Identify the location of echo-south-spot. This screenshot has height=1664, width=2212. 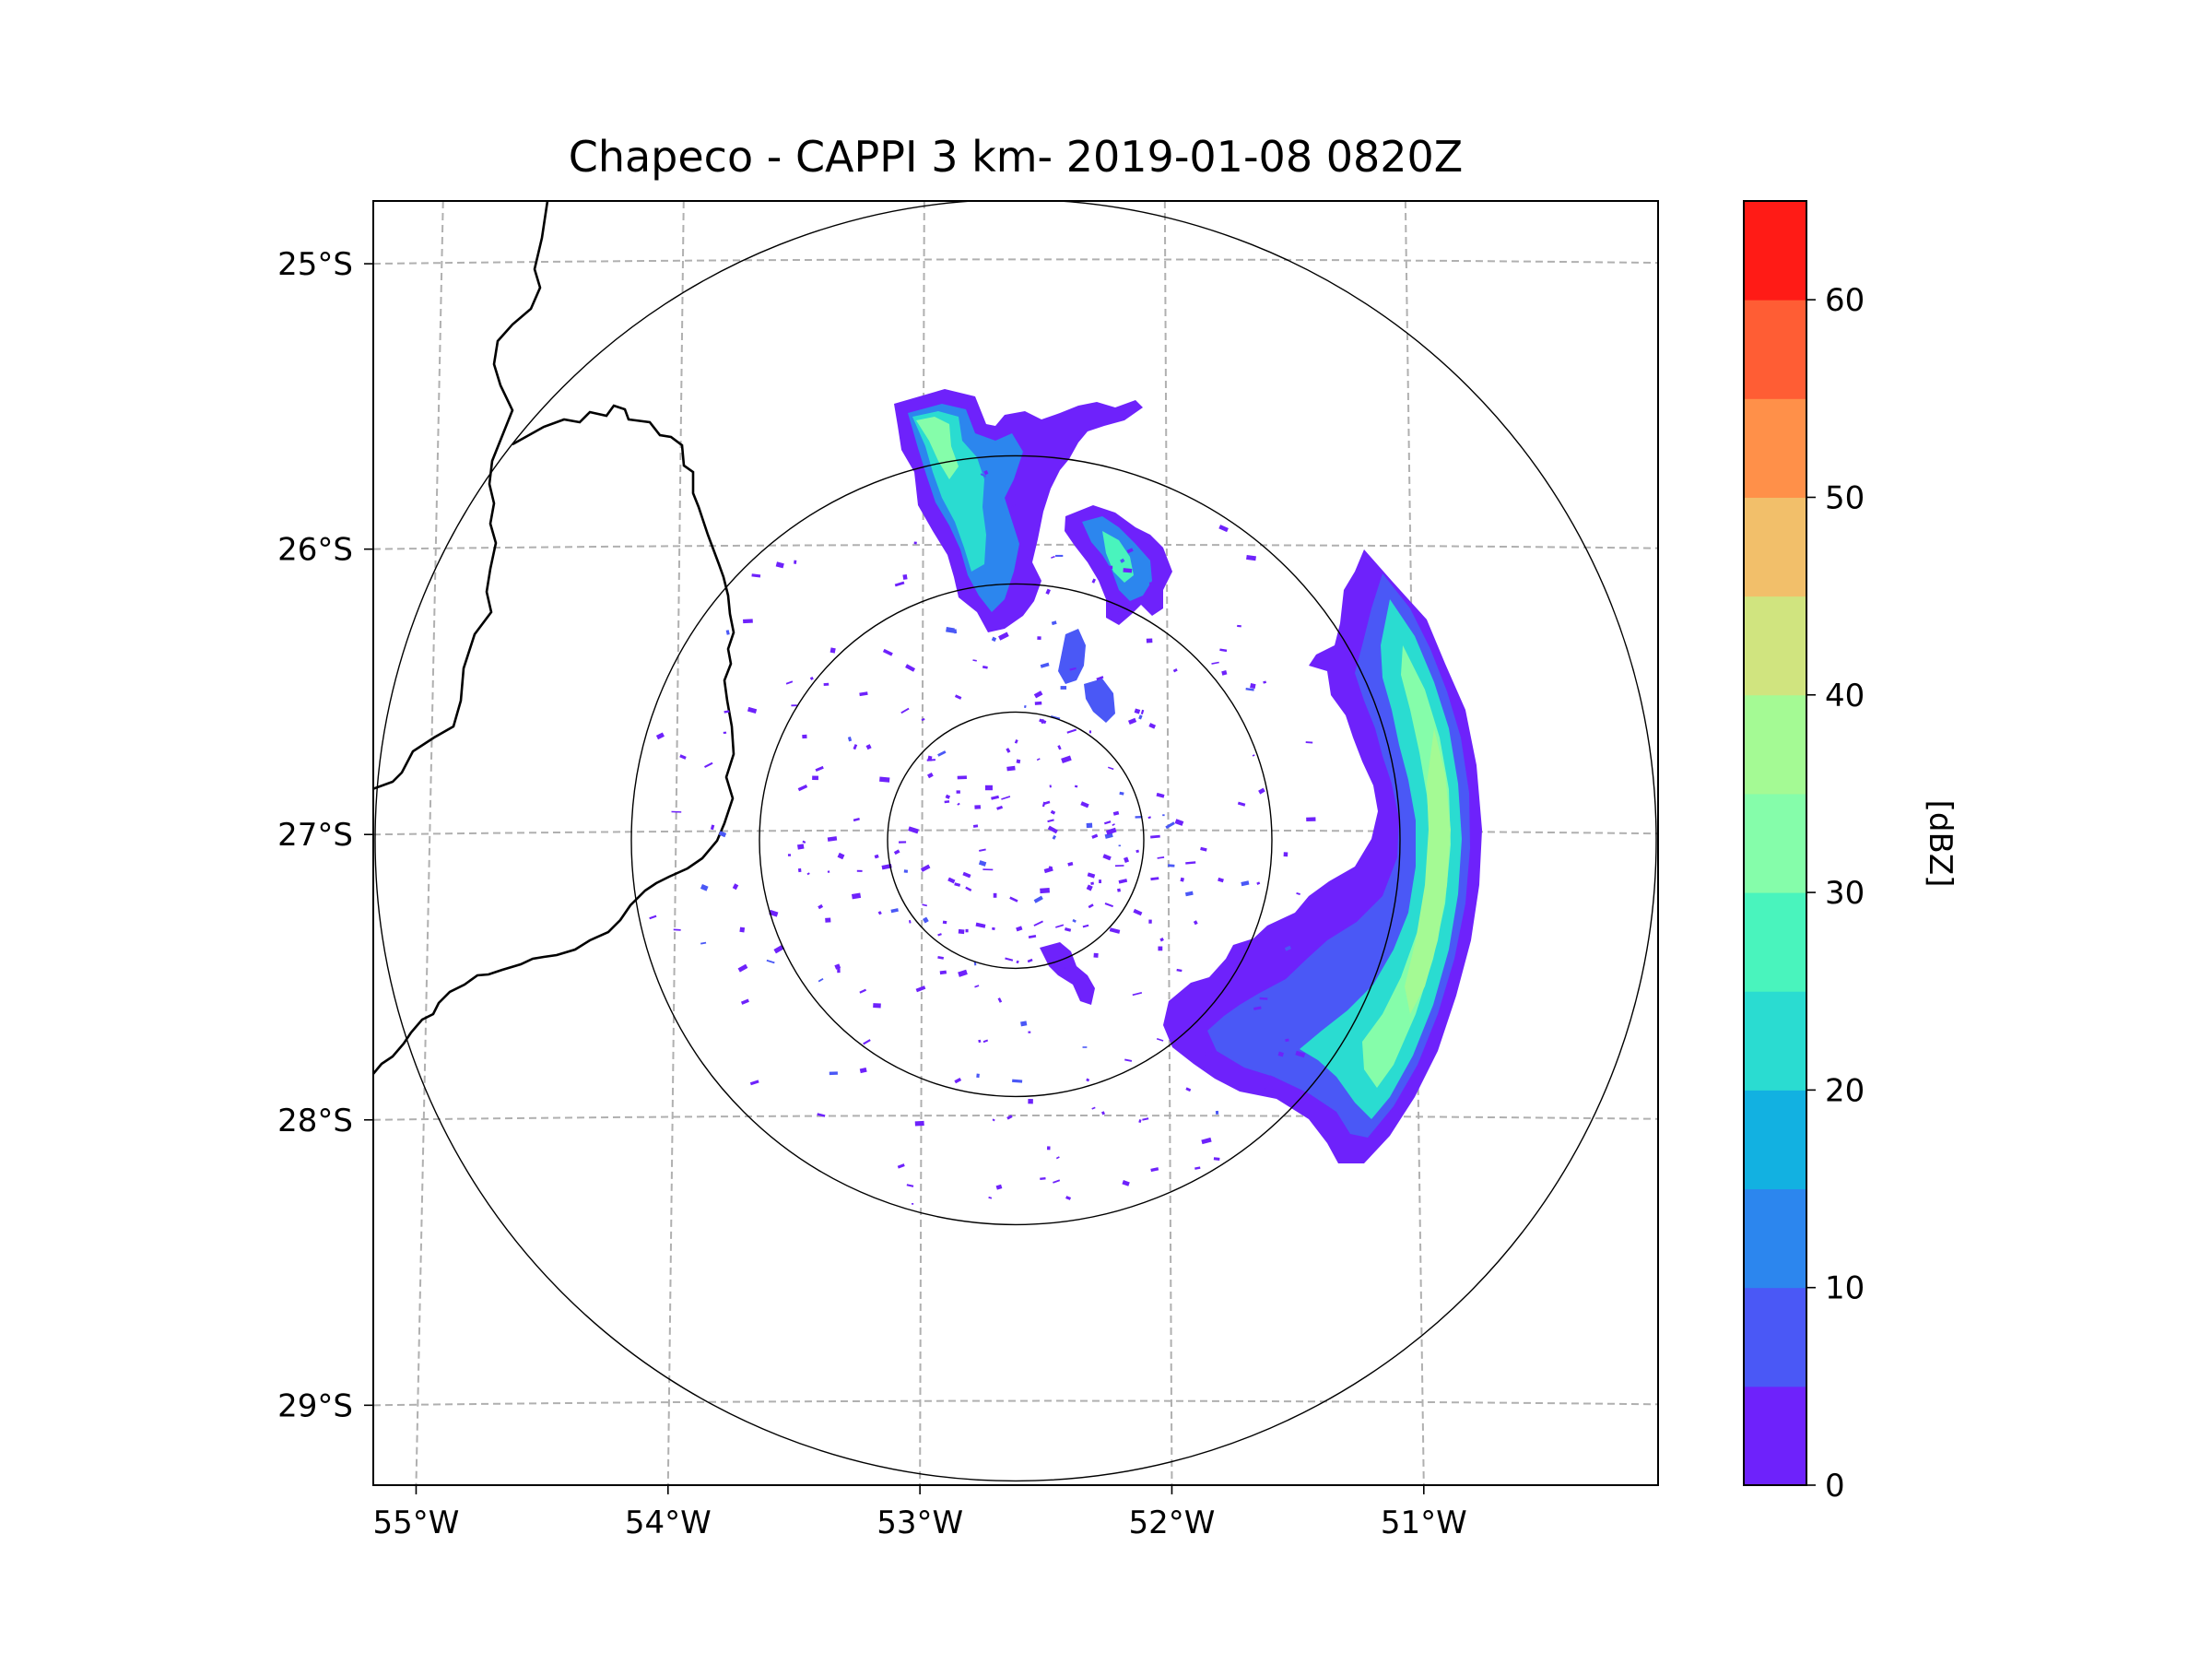
(1067, 973).